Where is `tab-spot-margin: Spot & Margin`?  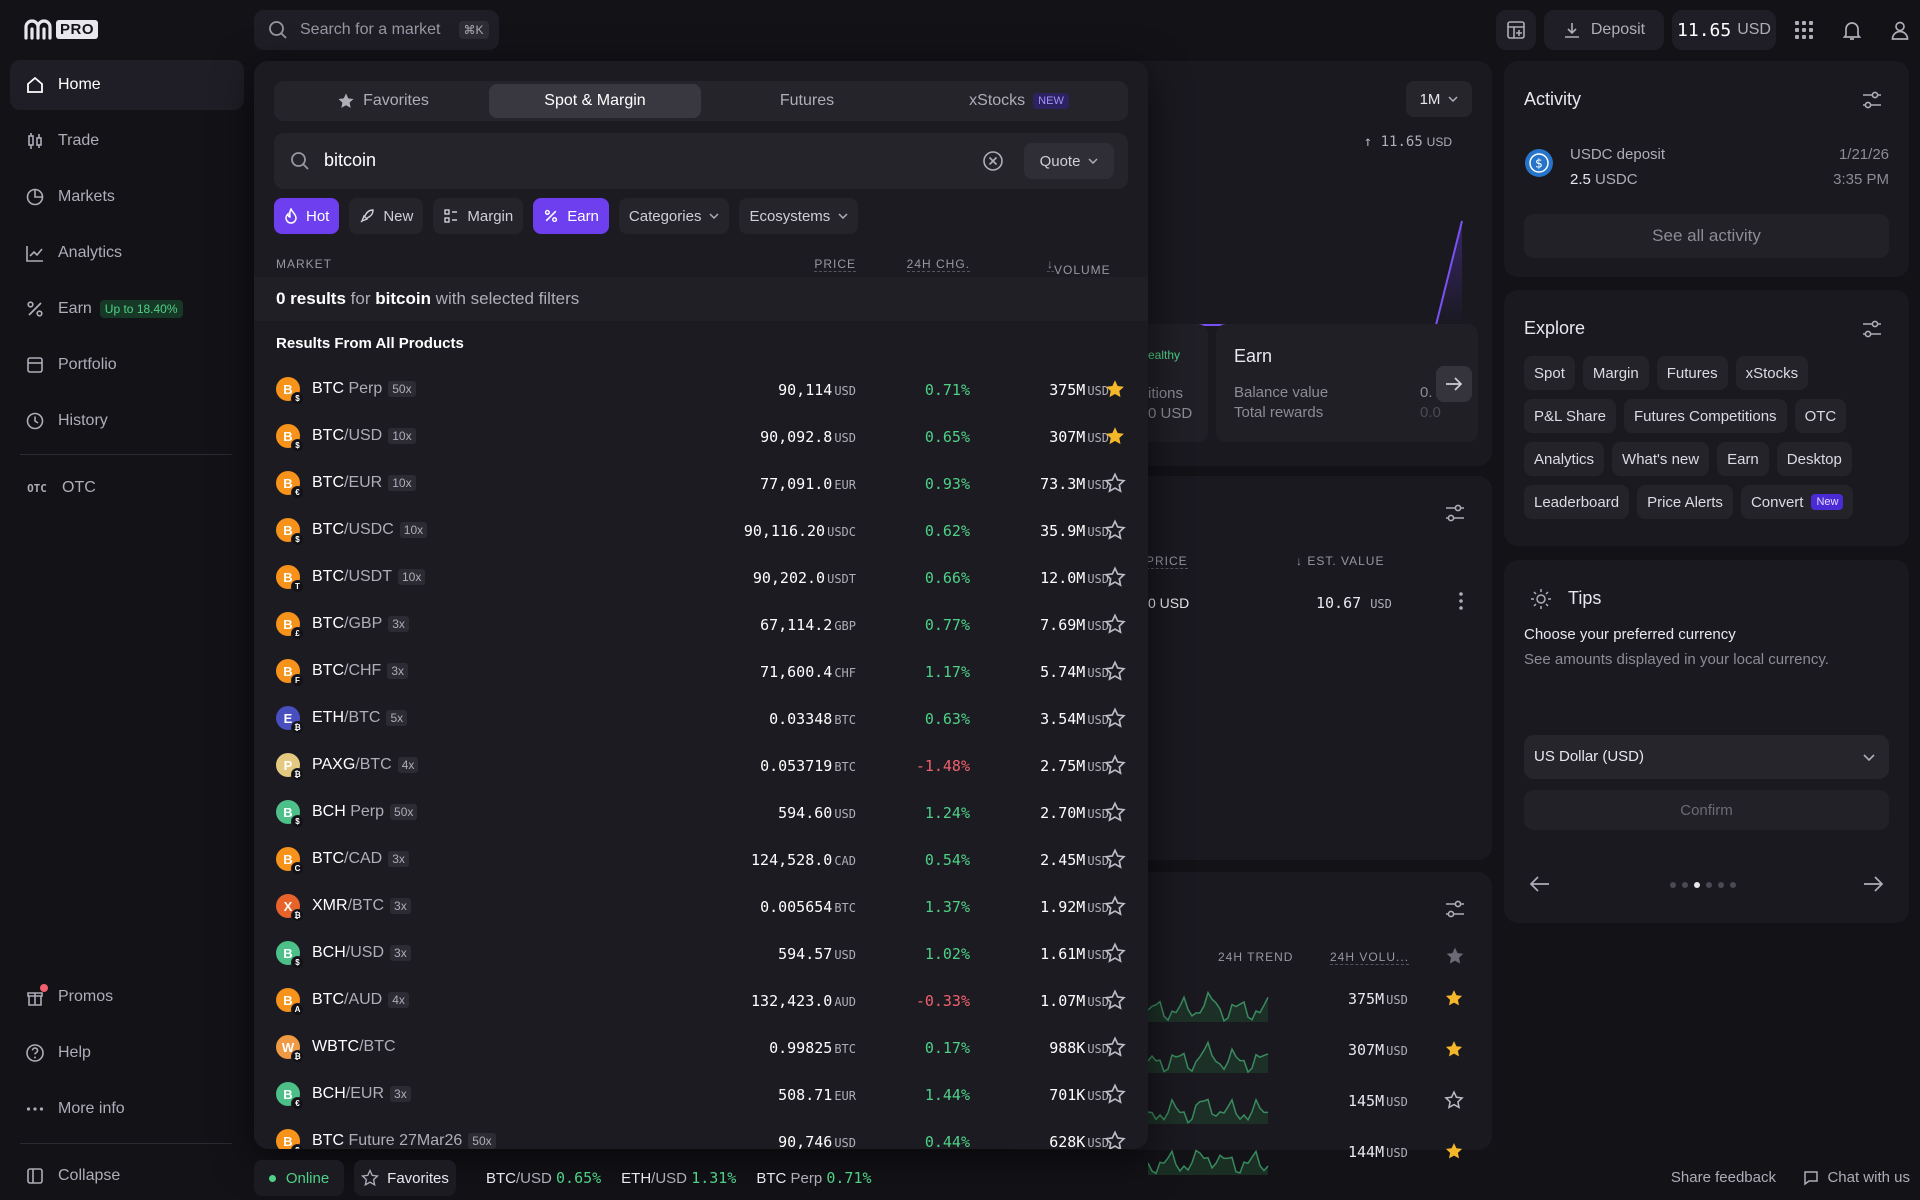
tab-spot-margin: Spot & Margin is located at coordinates (595, 101).